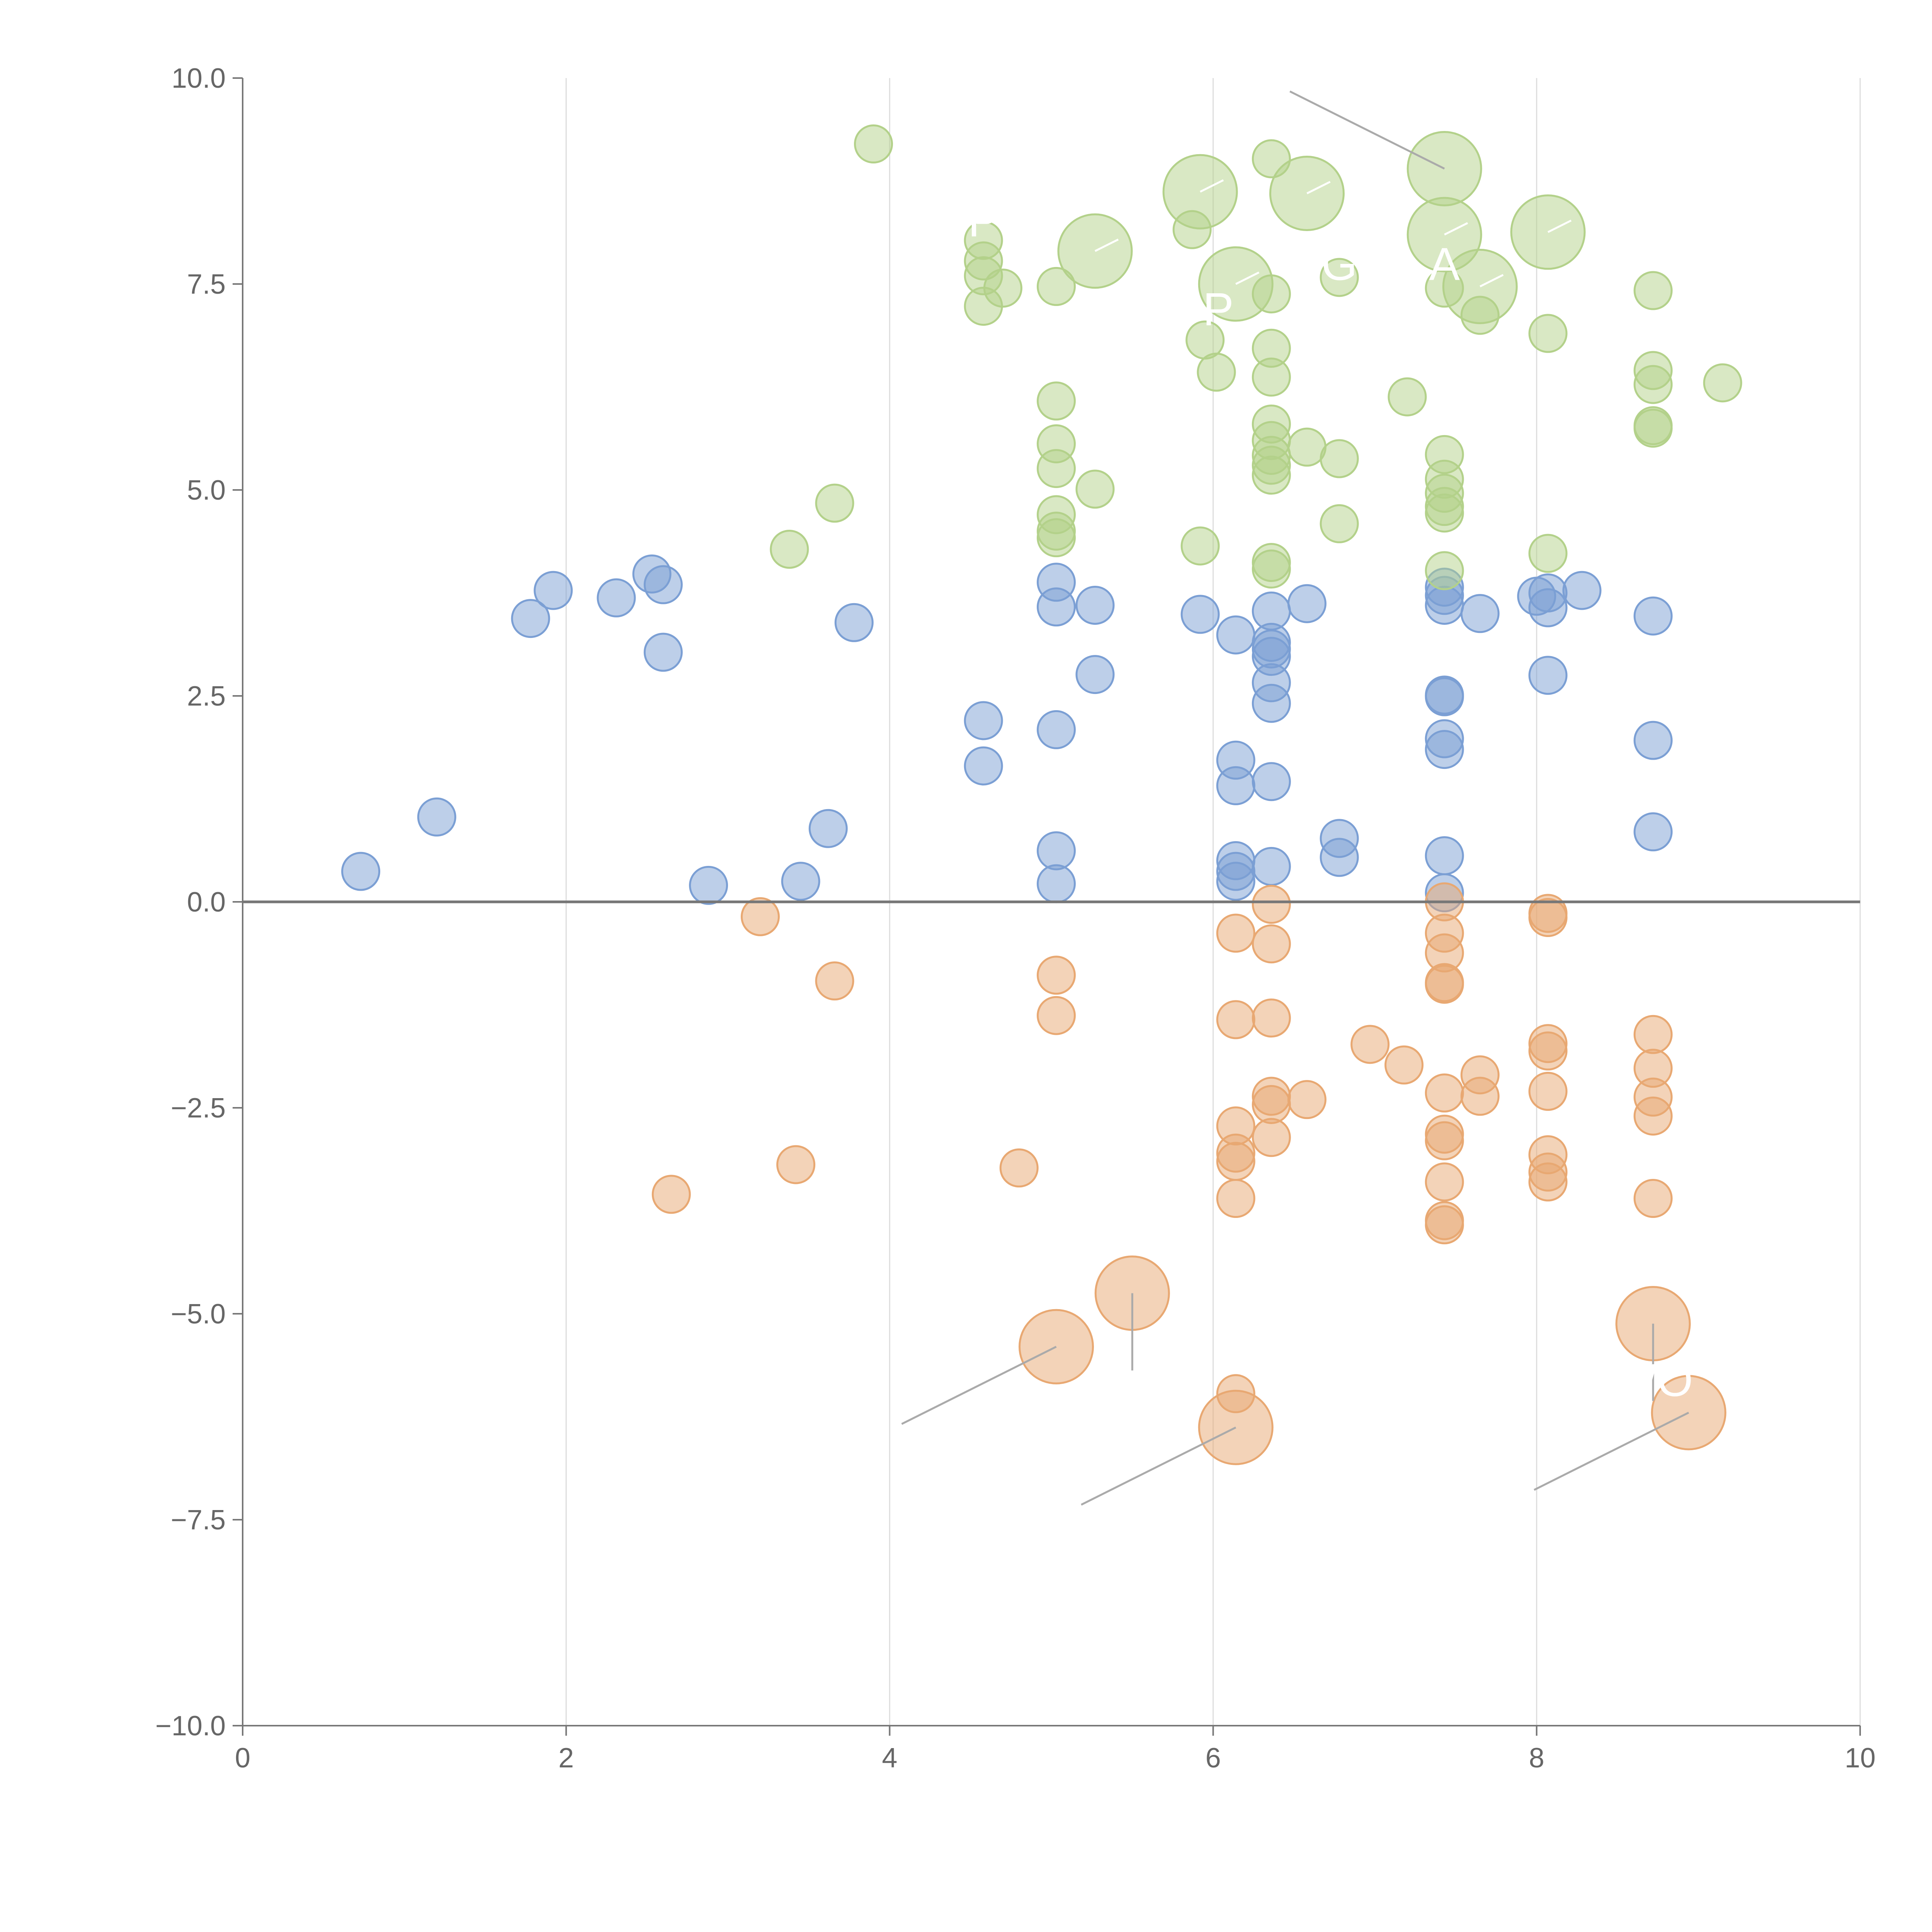 The width and height of the screenshot is (1932, 1932). I want to click on y-tick-label: −10.0, so click(191, 1727).